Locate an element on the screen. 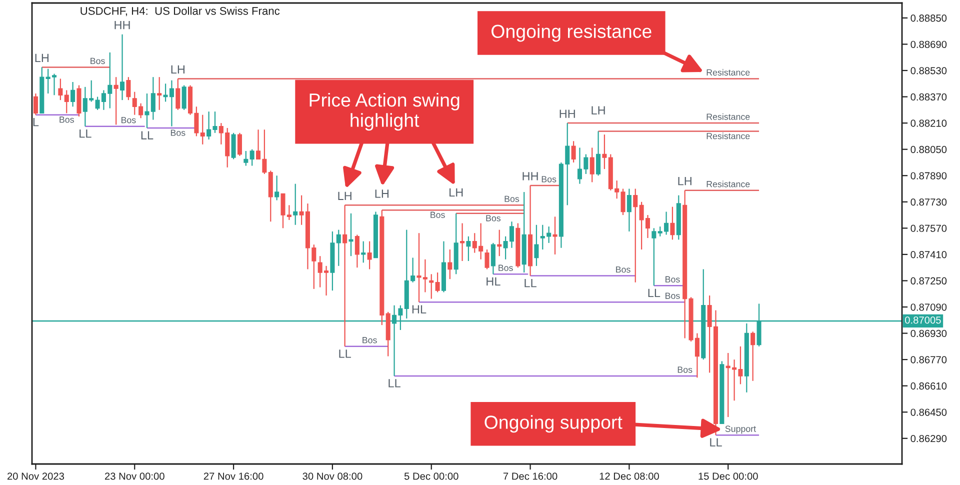 This screenshot has width=960, height=485. y-tick-label: 0.86770 is located at coordinates (928, 360).